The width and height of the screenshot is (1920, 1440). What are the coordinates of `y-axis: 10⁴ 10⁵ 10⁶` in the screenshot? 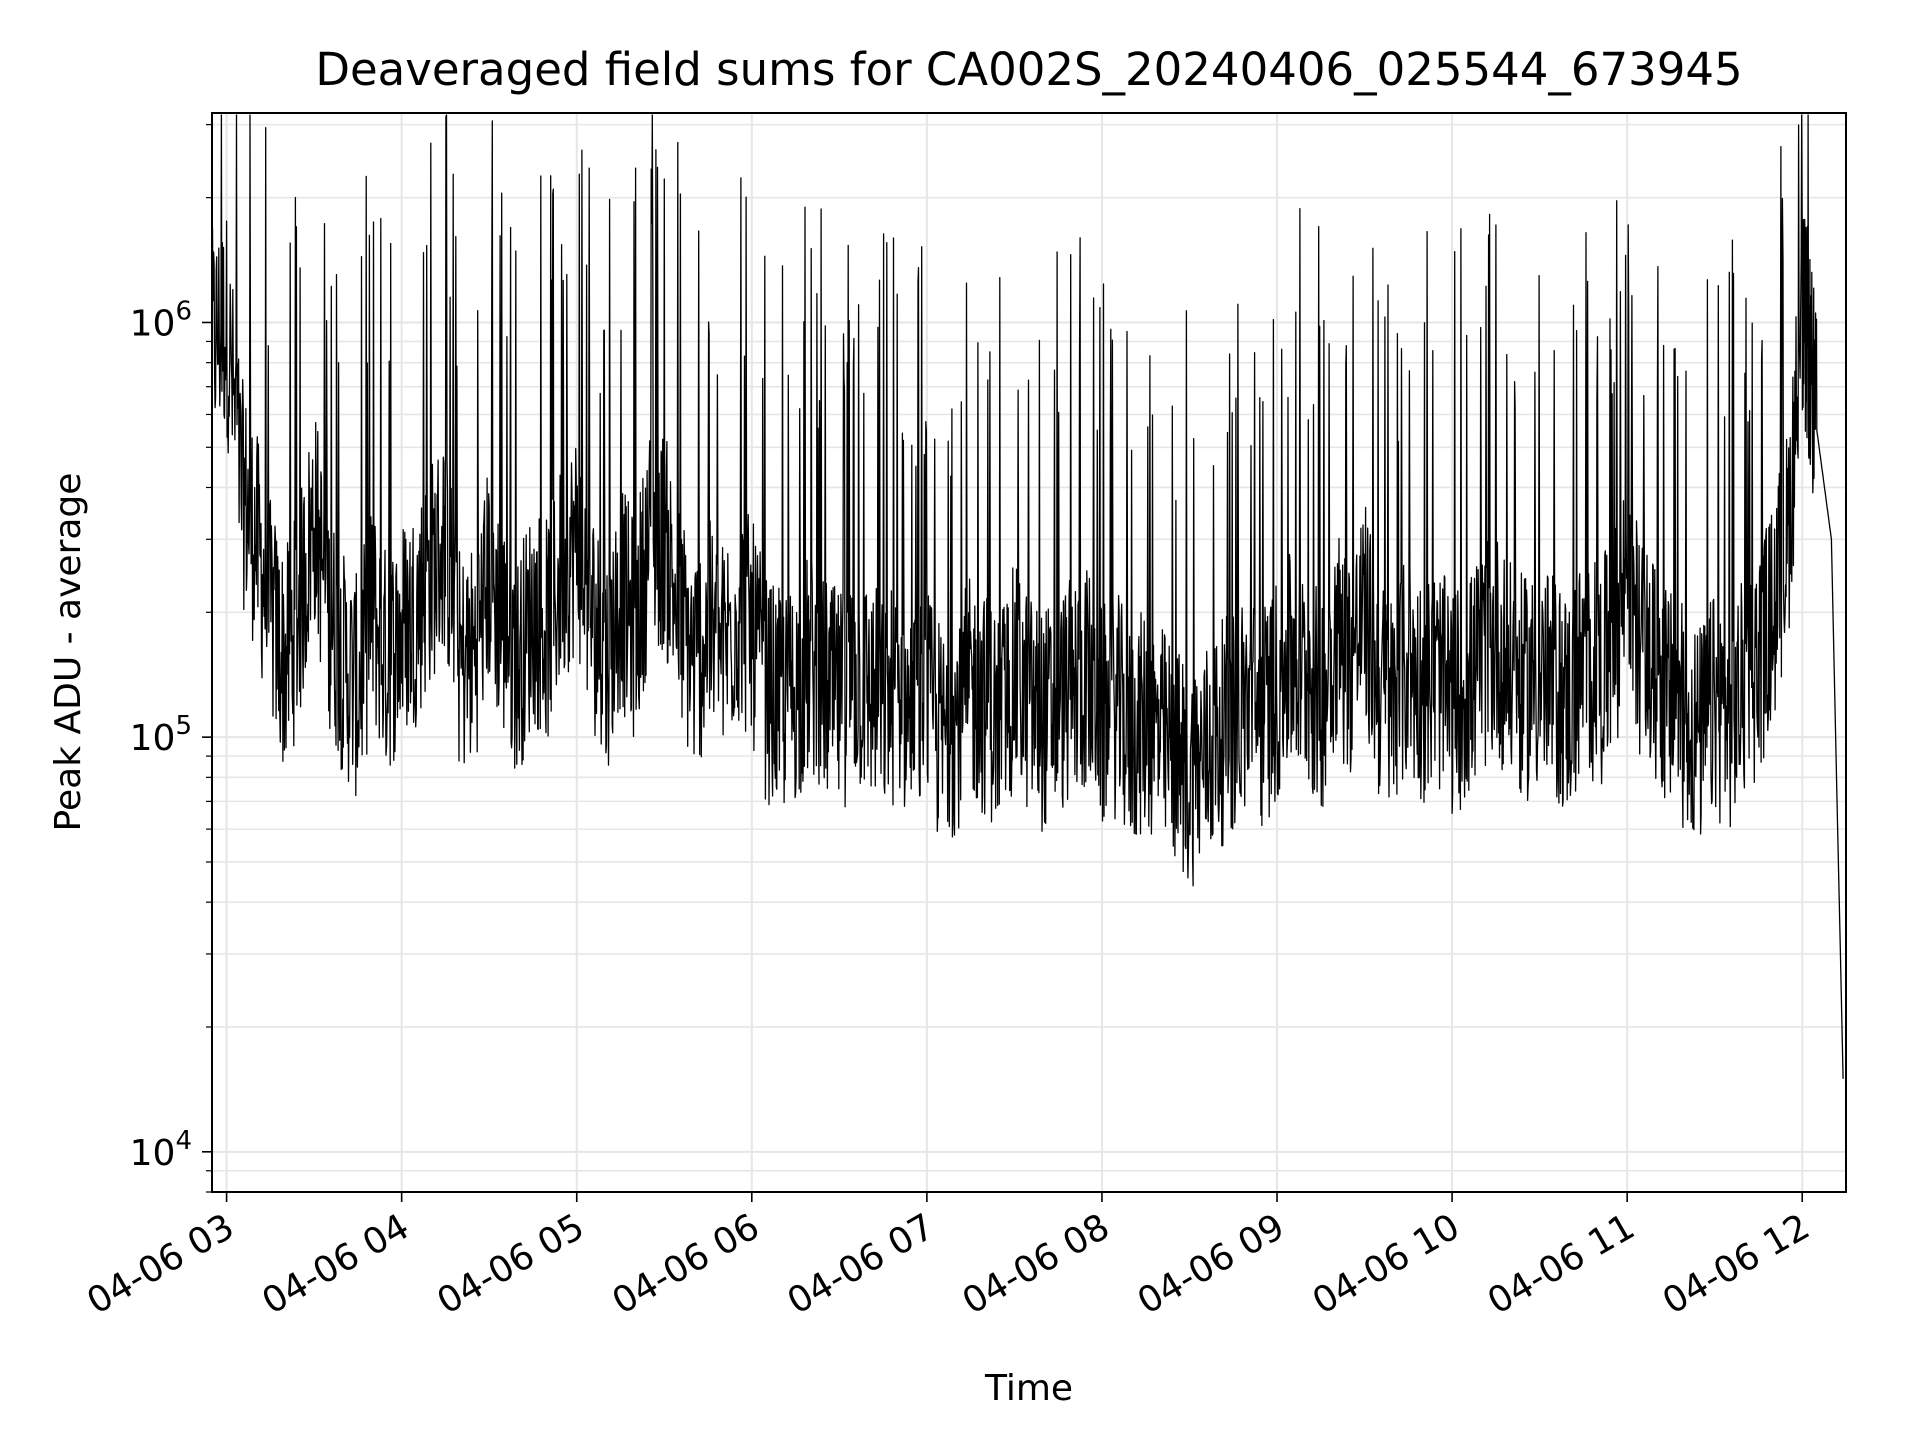 It's located at (171, 658).